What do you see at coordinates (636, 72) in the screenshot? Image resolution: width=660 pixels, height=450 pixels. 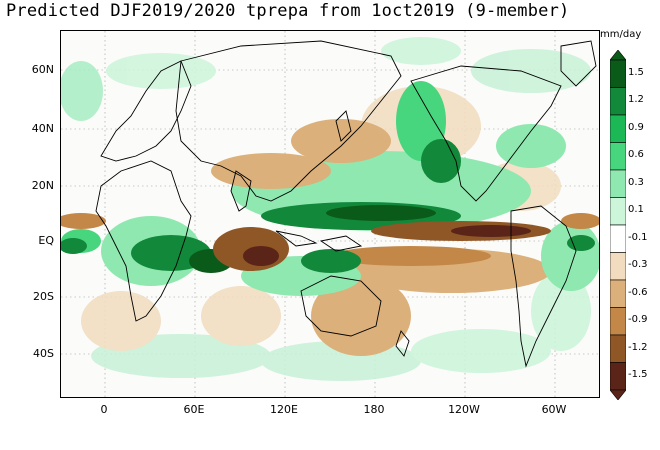 I see `colorbar-level-label: 1.5` at bounding box center [636, 72].